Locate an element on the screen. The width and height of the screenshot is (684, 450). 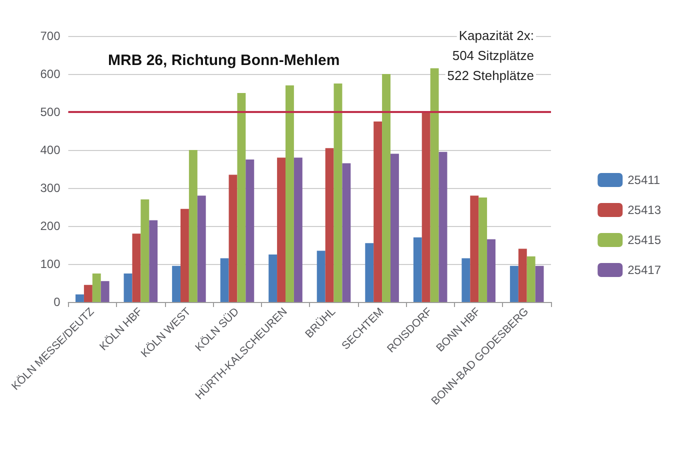
y-tick-label: 200 is located at coordinates (50, 226).